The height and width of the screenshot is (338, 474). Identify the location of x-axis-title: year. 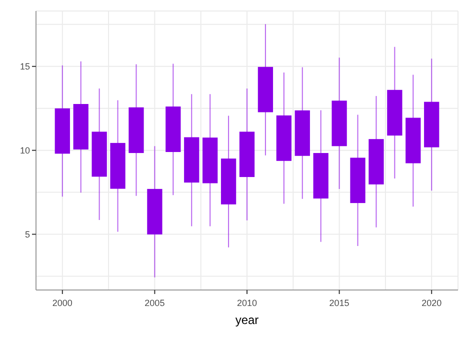
(247, 320).